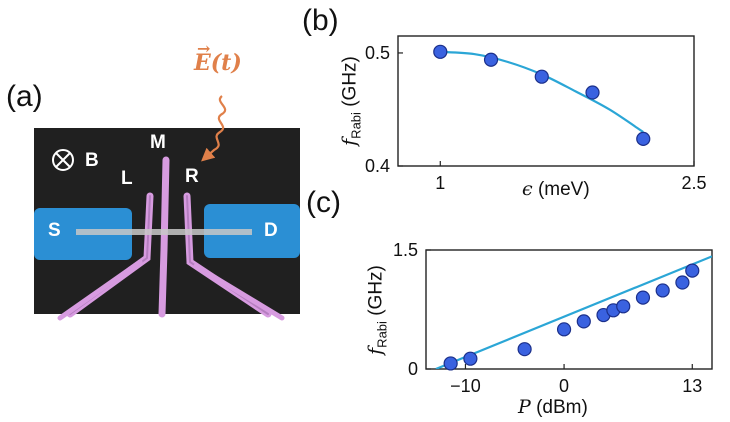  What do you see at coordinates (553, 407) in the screenshot?
I see `panel-c-xlabel: P (dBm)` at bounding box center [553, 407].